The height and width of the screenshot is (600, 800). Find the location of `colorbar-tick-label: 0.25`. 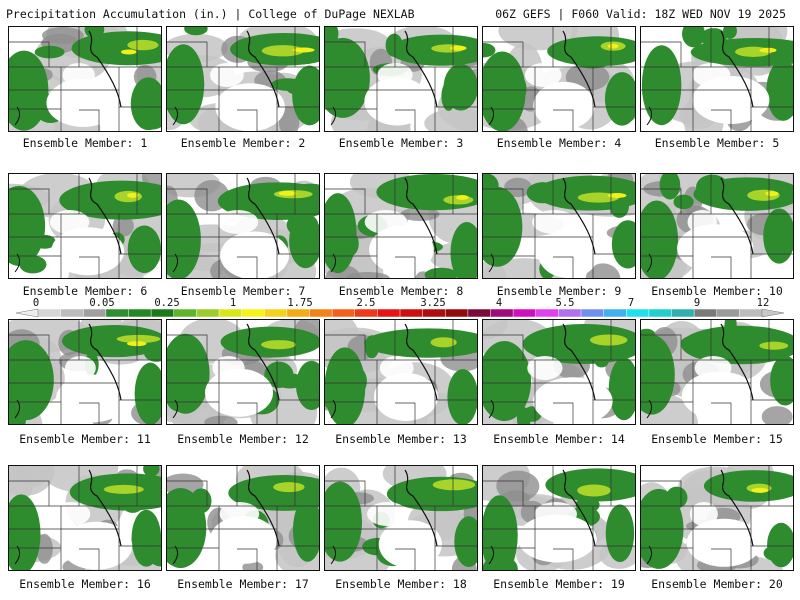

colorbar-tick-label: 0.25 is located at coordinates (167, 303).